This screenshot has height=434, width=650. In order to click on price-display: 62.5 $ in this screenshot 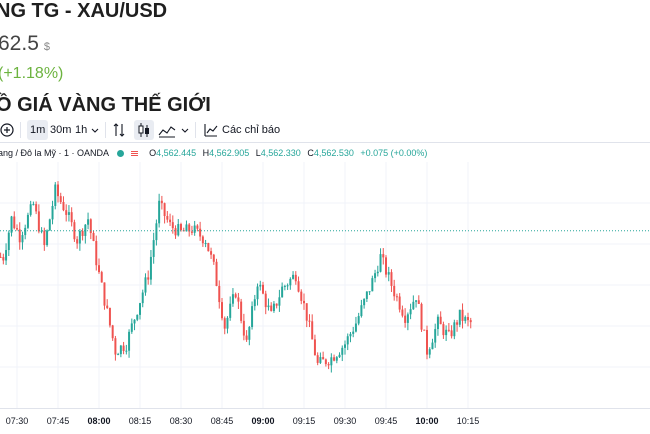, I will do `click(25, 44)`.